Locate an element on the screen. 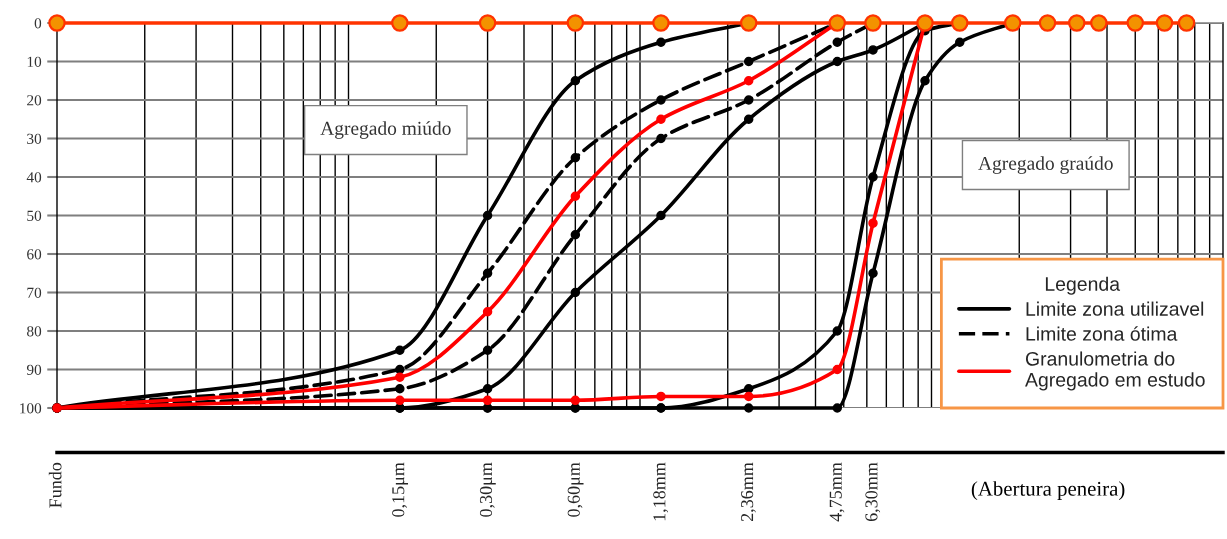 This screenshot has width=1227, height=539. legend-label: Granulometria do Agregado em estudo is located at coordinates (1115, 371).